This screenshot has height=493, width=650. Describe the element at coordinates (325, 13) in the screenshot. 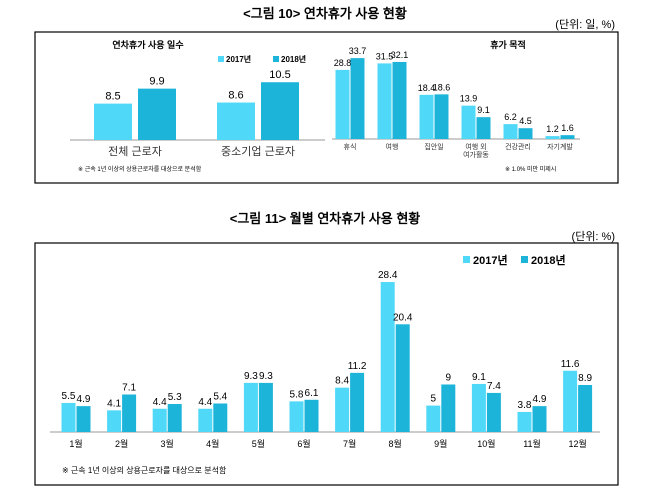

I see `figure10-title: <그림 10> 연차휴가 사용 현황` at that location.